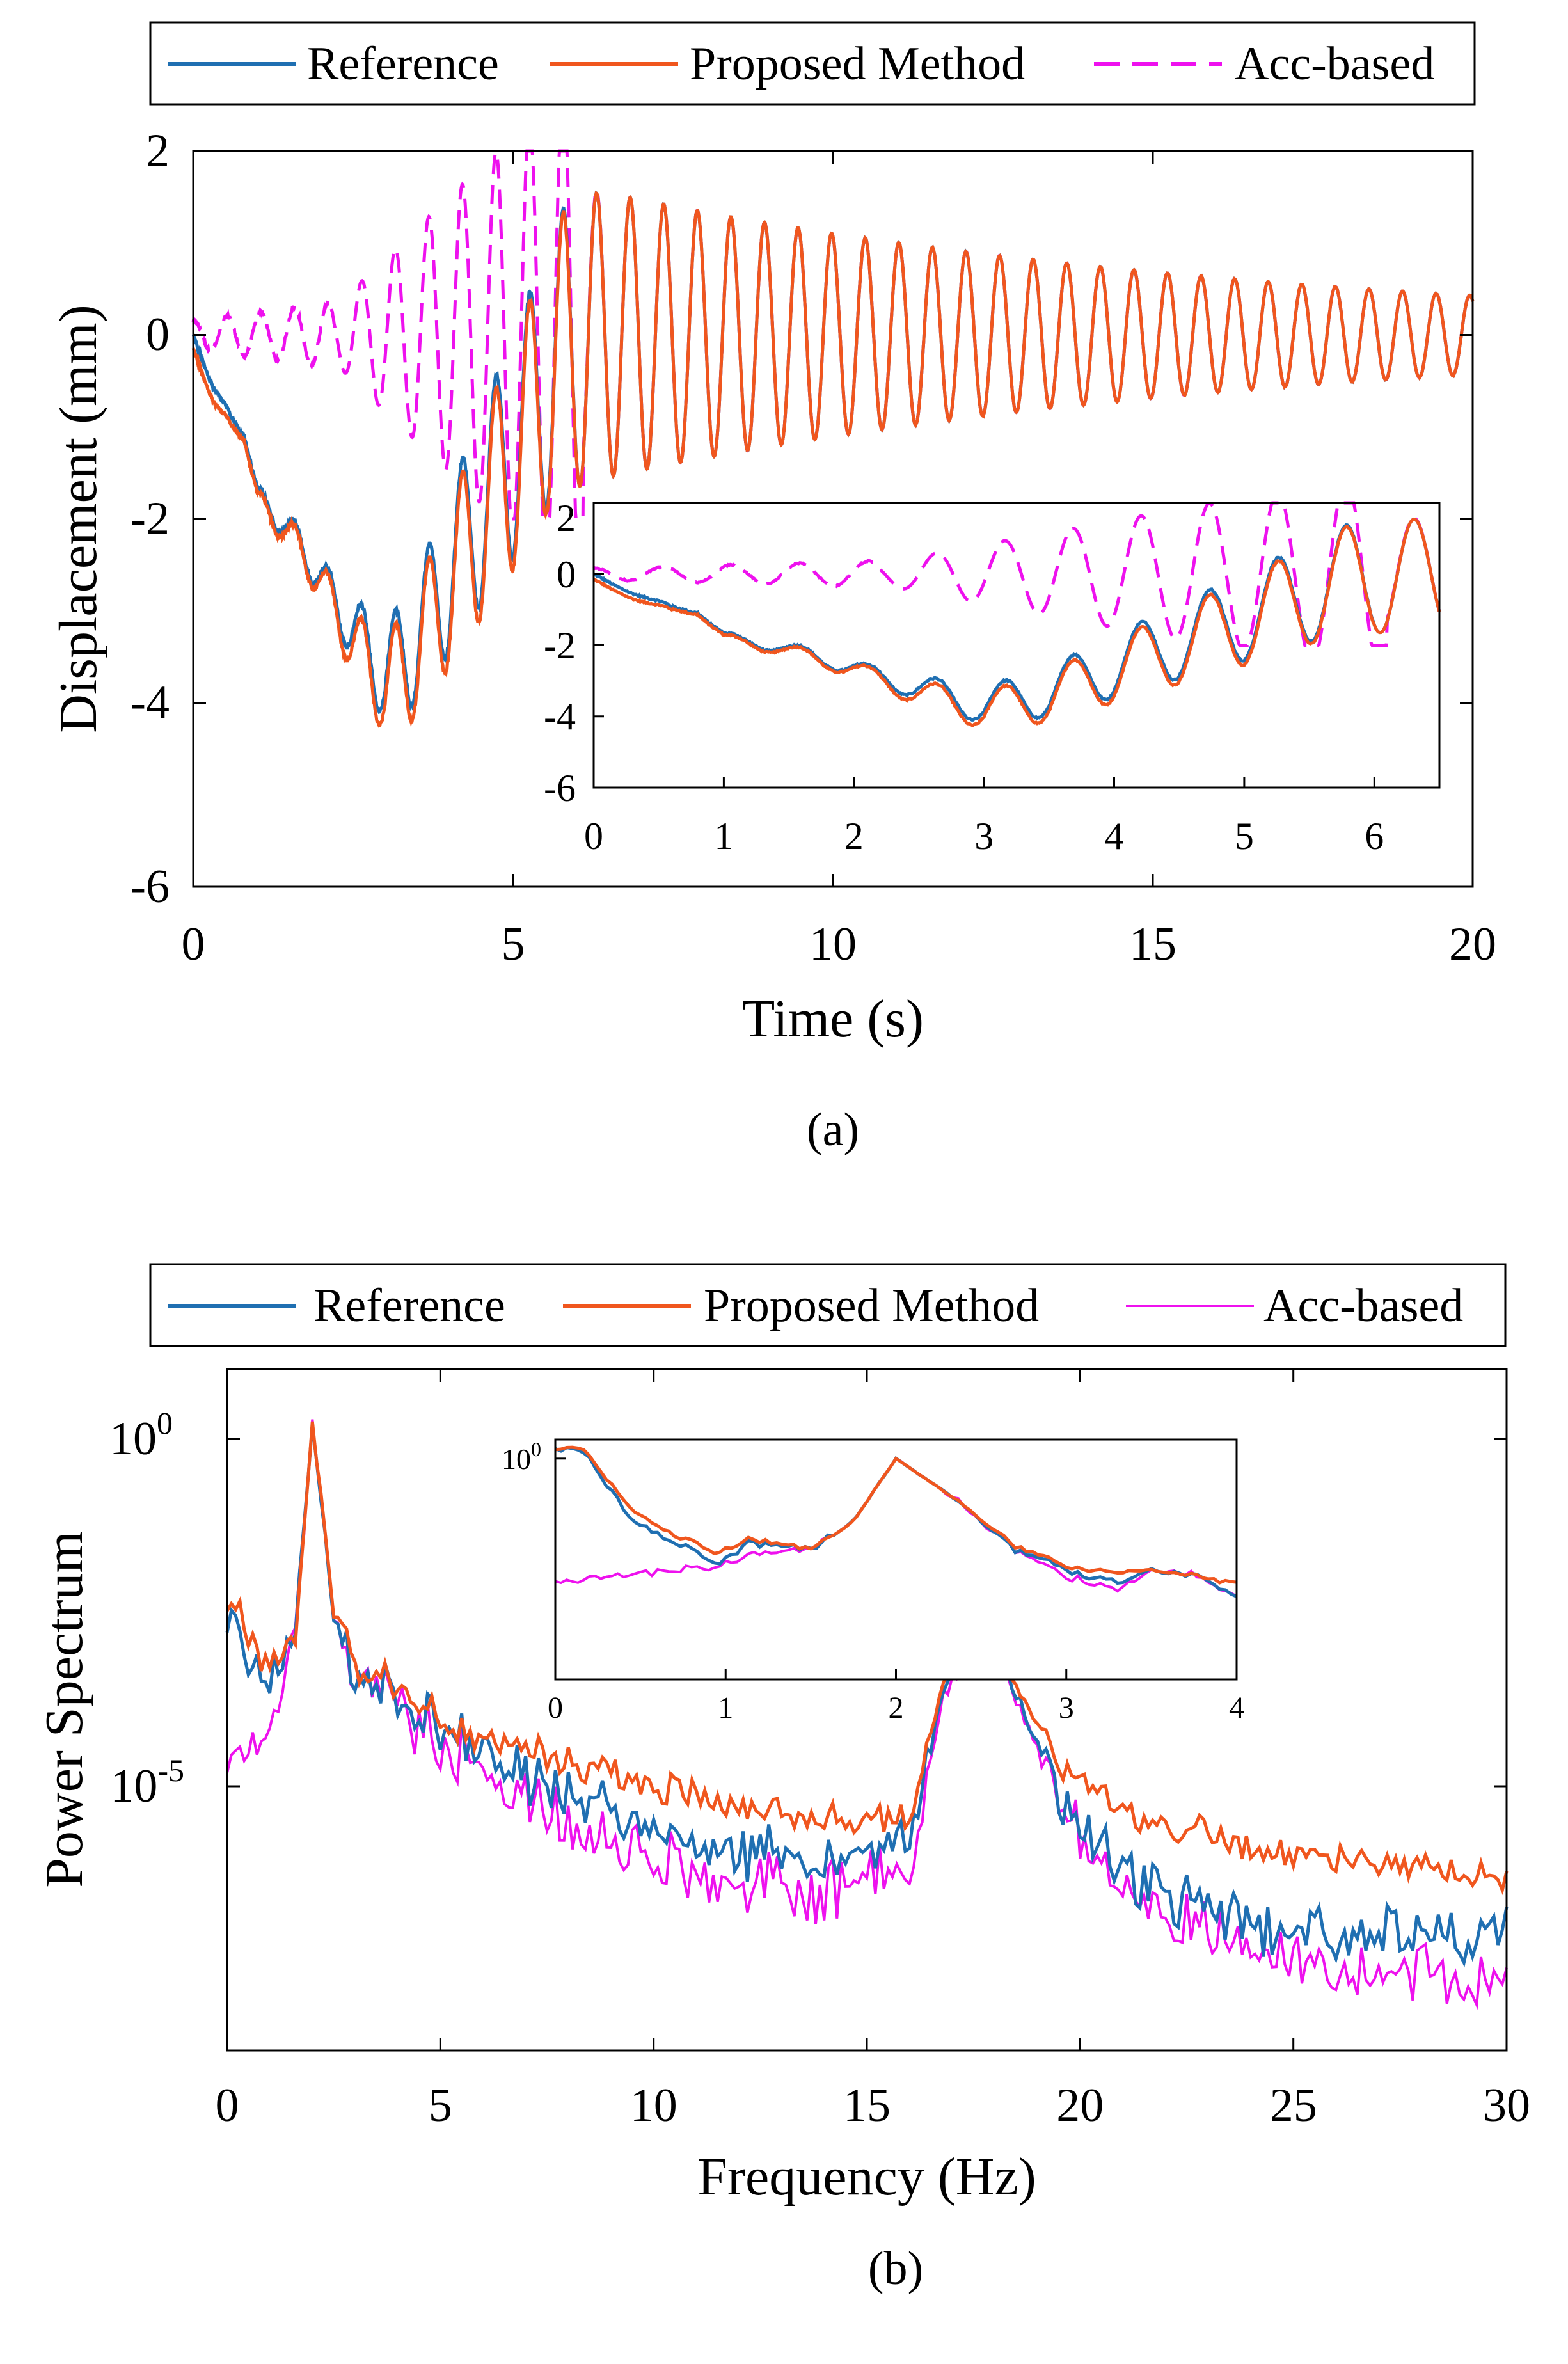 This screenshot has height=2364, width=1568. What do you see at coordinates (193, 945) in the screenshot?
I see `xtick-a-label: 0` at bounding box center [193, 945].